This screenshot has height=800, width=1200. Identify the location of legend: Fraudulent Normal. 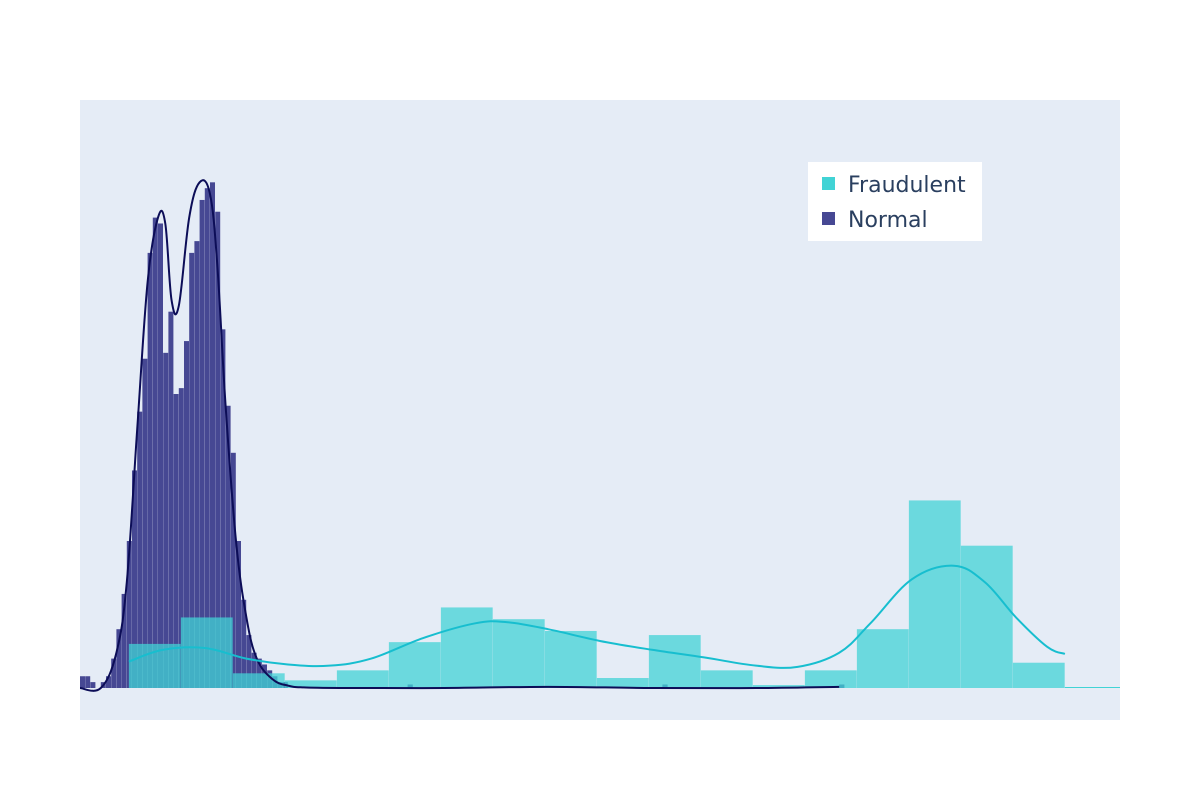
(895, 201).